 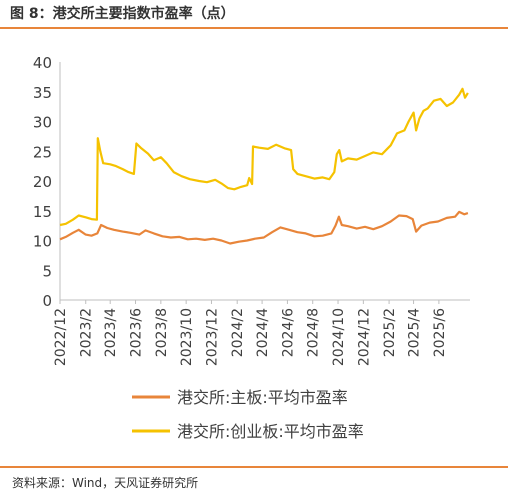 What do you see at coordinates (42, 93) in the screenshot?
I see `y-tick-label: 35` at bounding box center [42, 93].